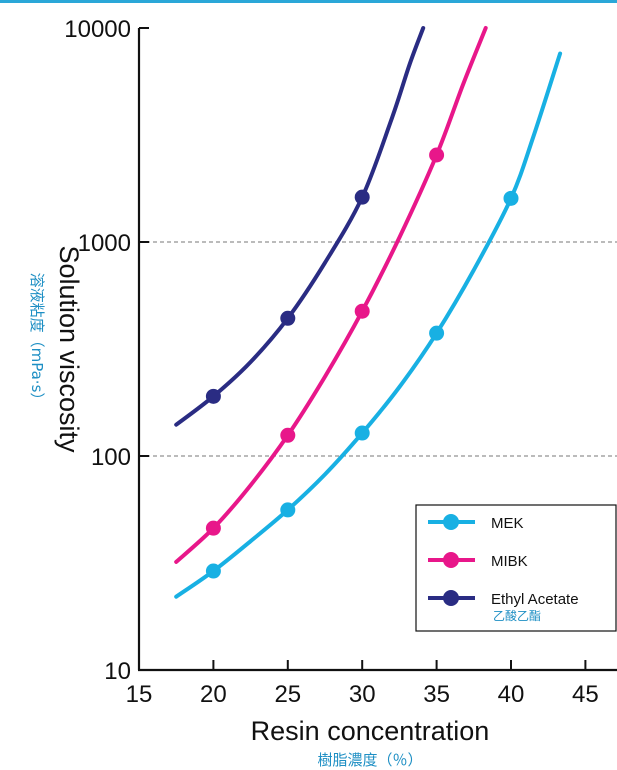  What do you see at coordinates (104, 243) in the screenshot?
I see `y-tick-label-1000: 1000` at bounding box center [104, 243].